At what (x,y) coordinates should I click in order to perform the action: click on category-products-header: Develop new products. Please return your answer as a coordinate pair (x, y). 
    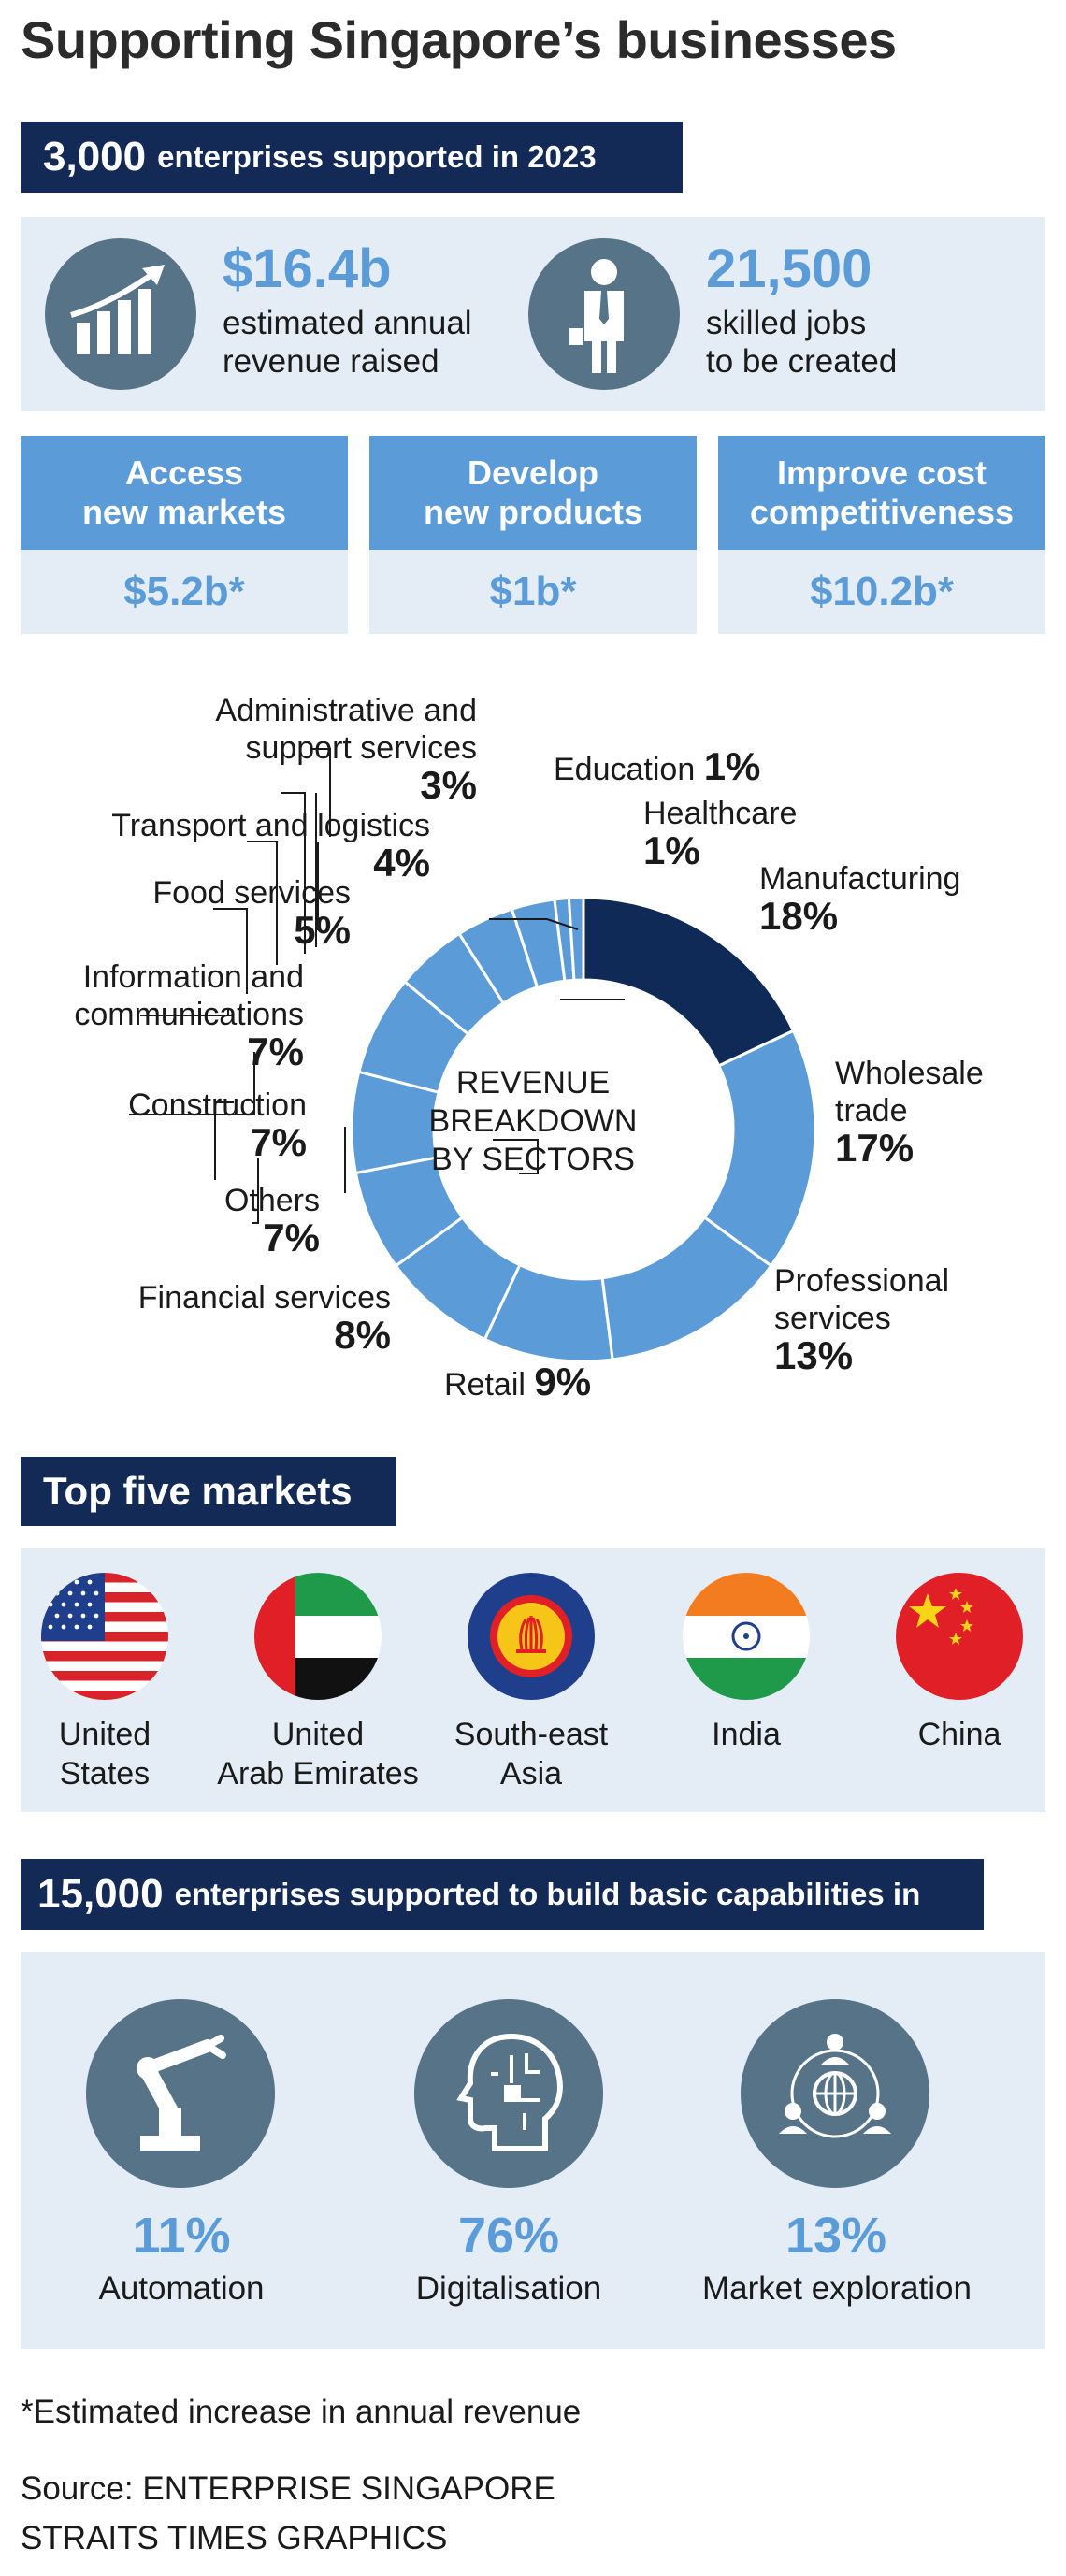
    Looking at the image, I should click on (533, 493).